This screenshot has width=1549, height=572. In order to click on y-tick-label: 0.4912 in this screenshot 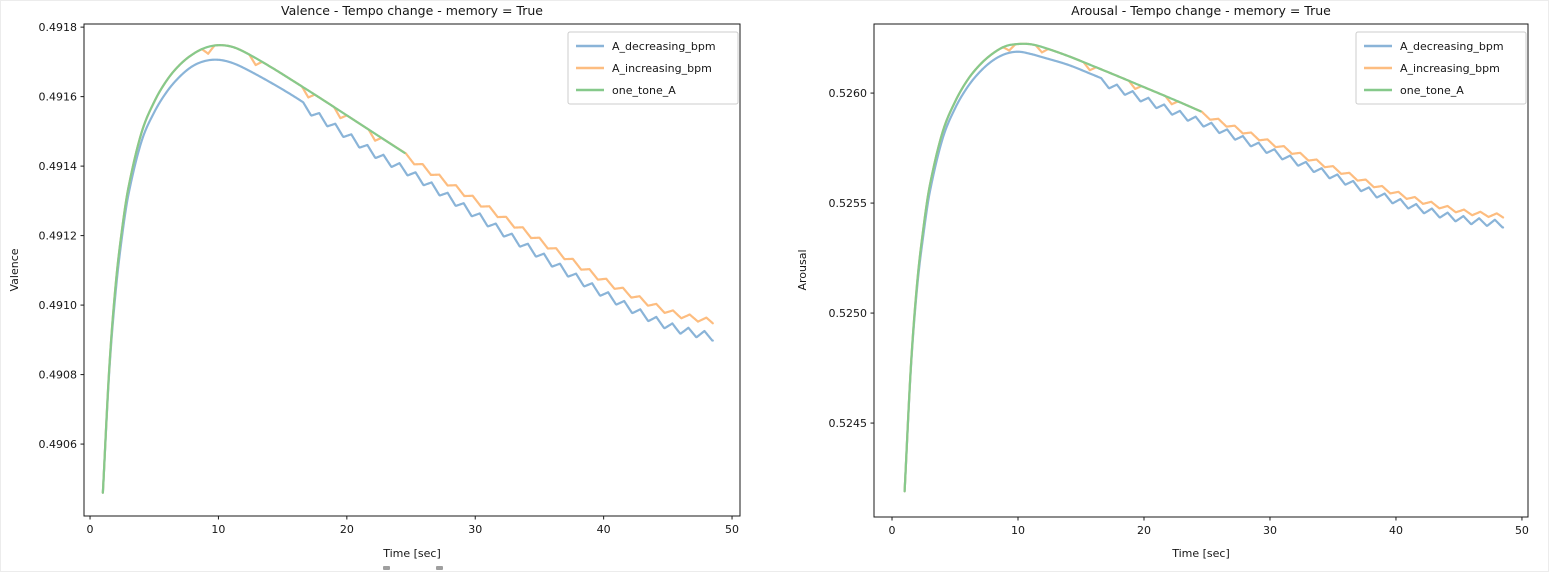, I will do `click(58, 236)`.